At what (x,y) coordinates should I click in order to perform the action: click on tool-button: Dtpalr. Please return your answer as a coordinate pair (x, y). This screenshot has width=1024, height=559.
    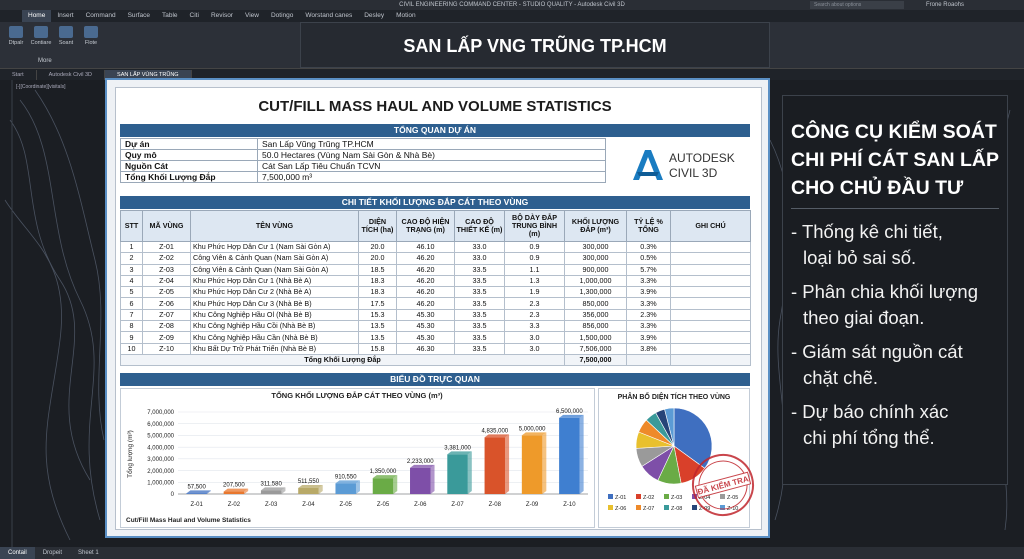
    Looking at the image, I should click on (16, 36).